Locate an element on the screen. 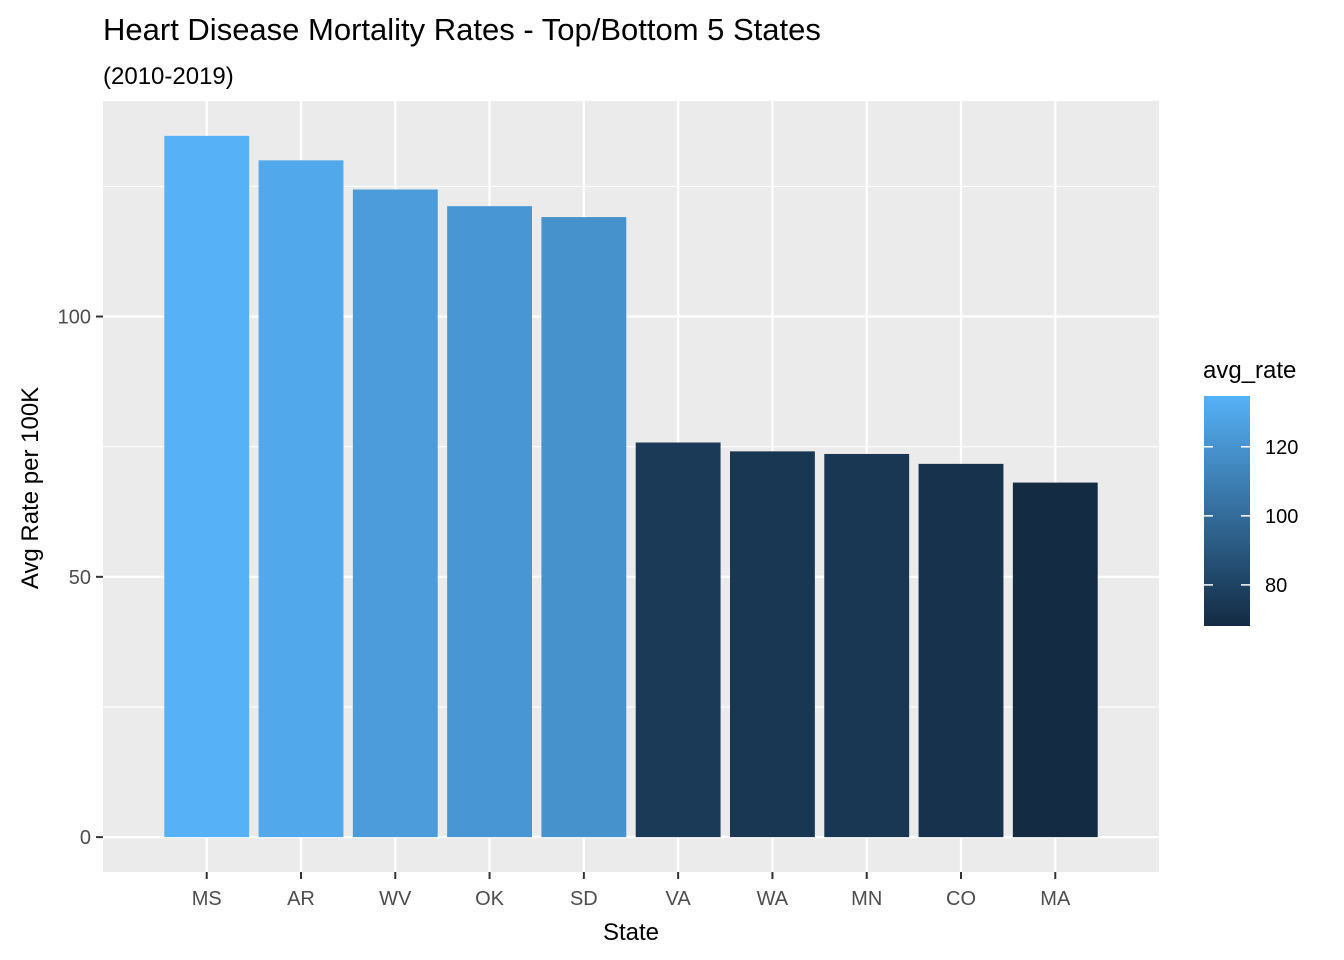 Image resolution: width=1344 pixels, height=960 pixels. legend-tick-label: 100 is located at coordinates (1281, 517).